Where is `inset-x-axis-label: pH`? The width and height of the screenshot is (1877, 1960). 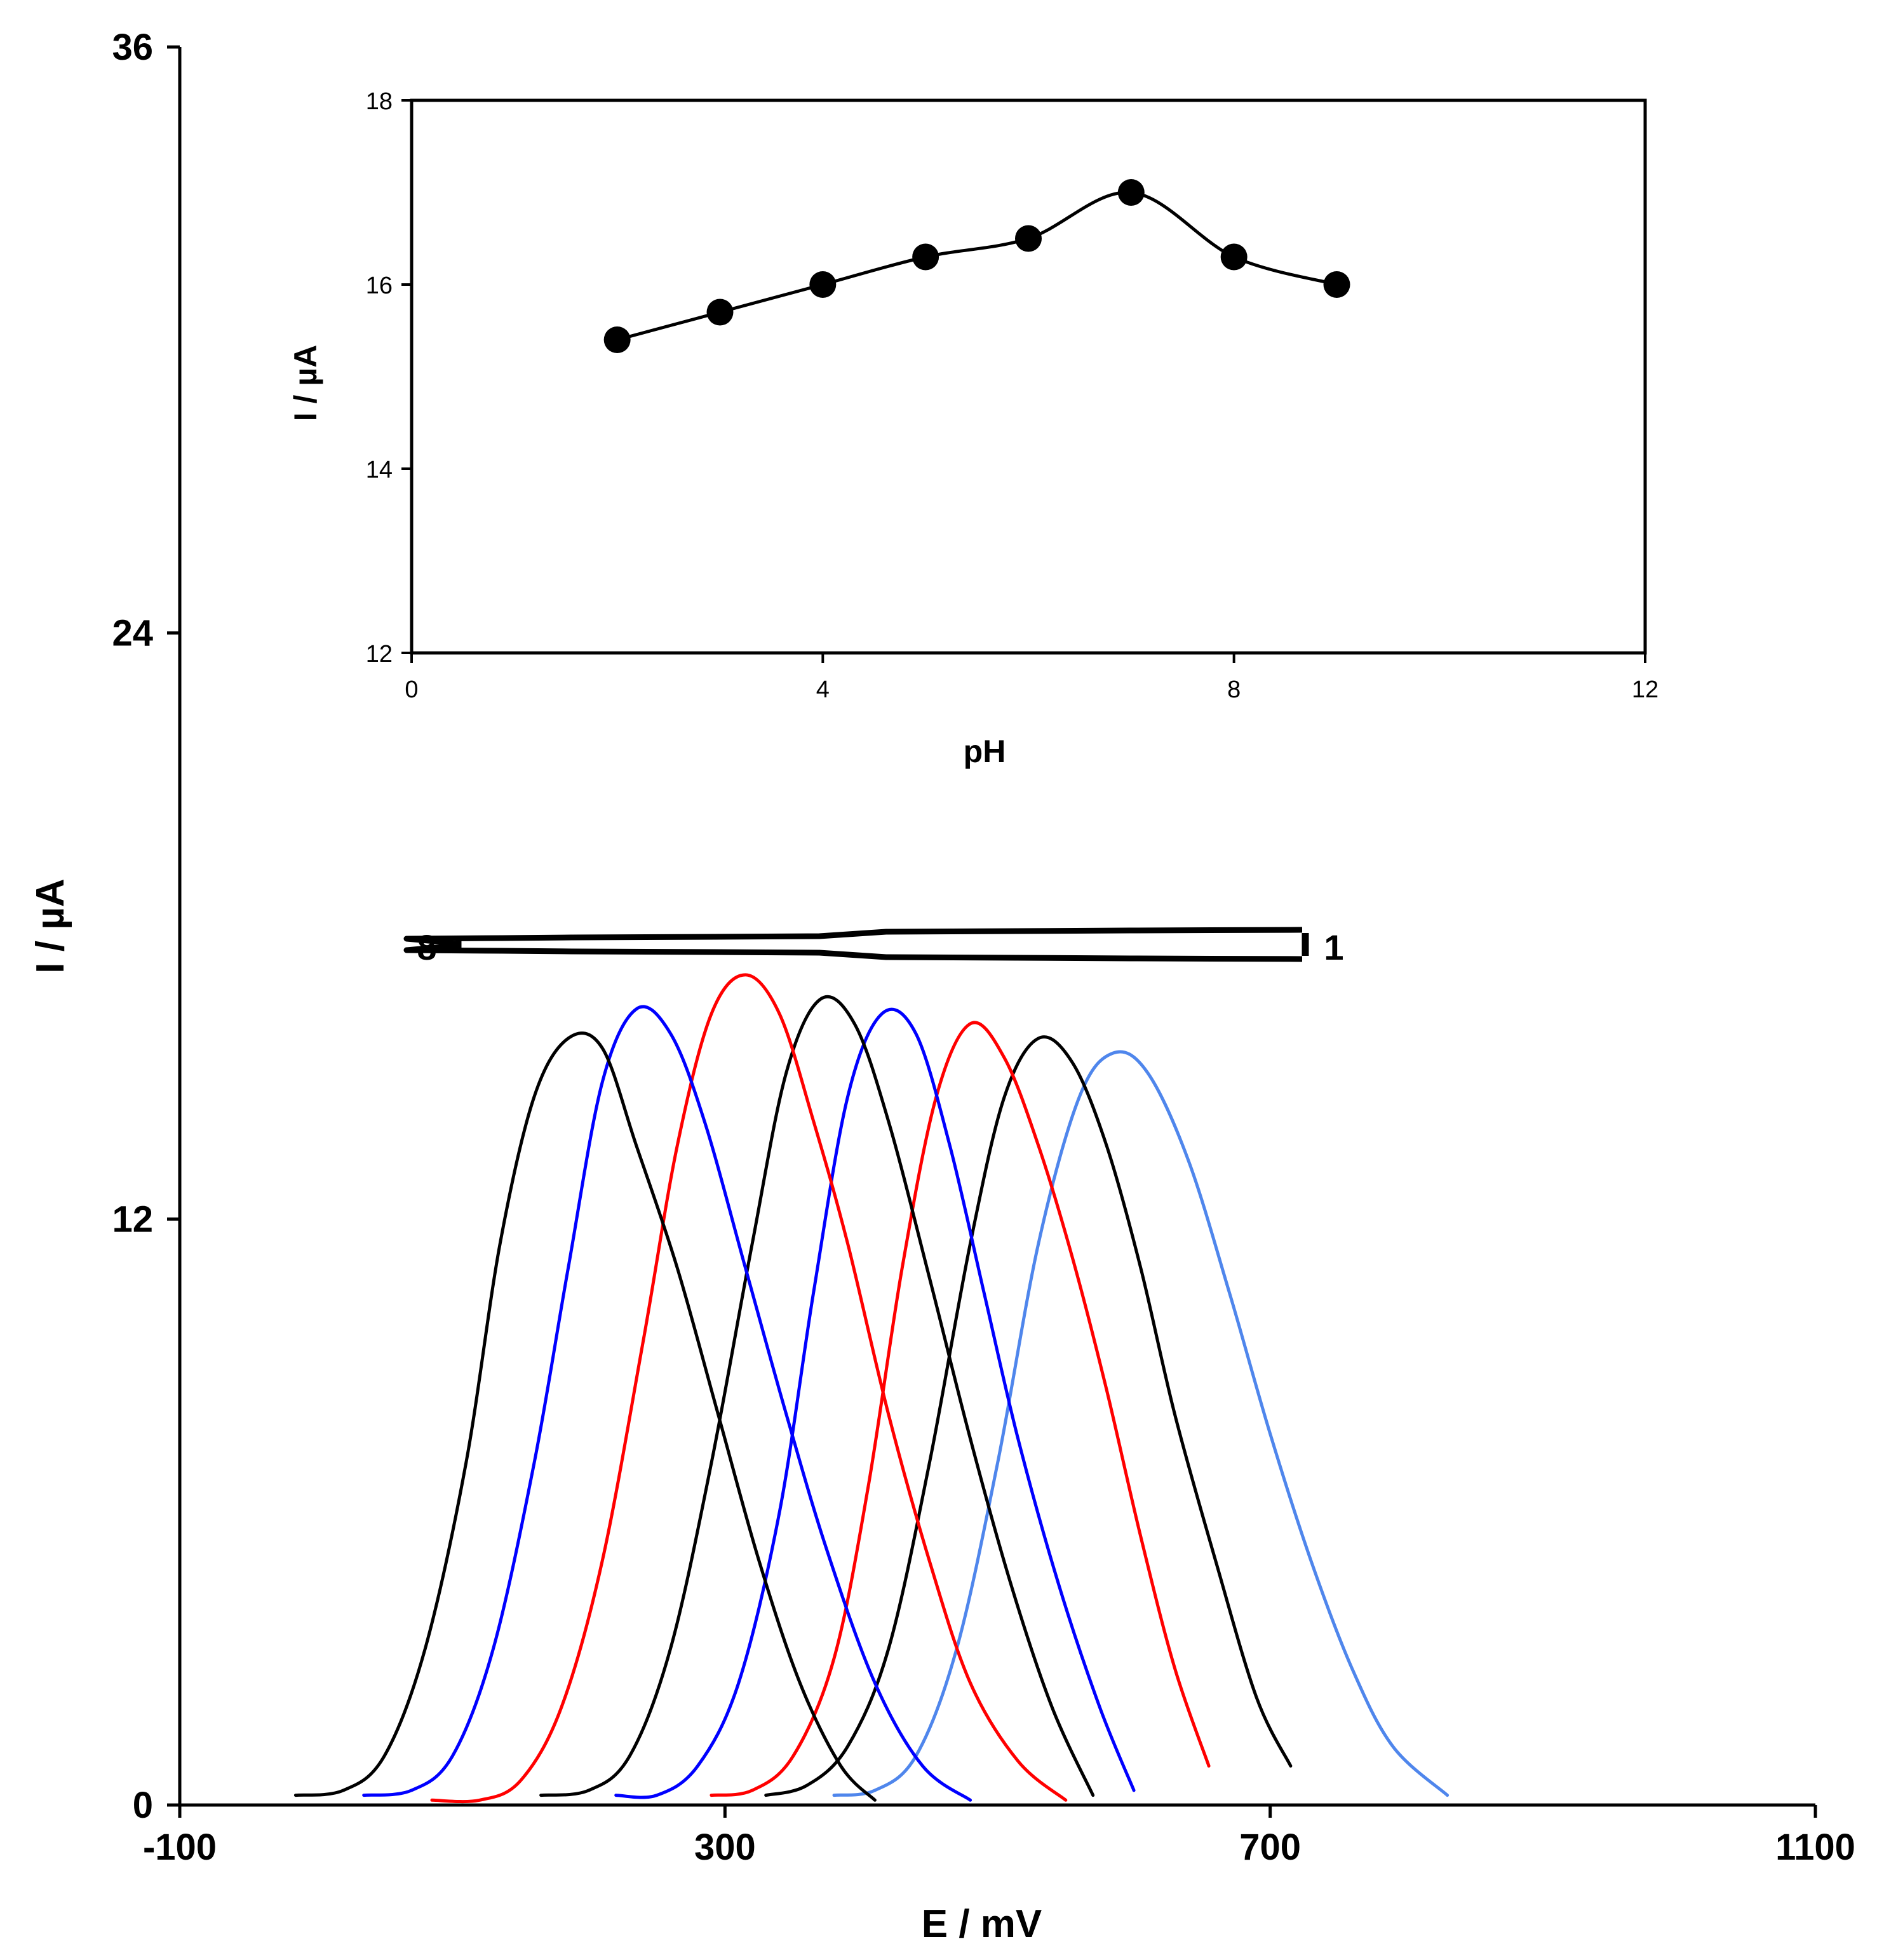 inset-x-axis-label: pH is located at coordinates (985, 751).